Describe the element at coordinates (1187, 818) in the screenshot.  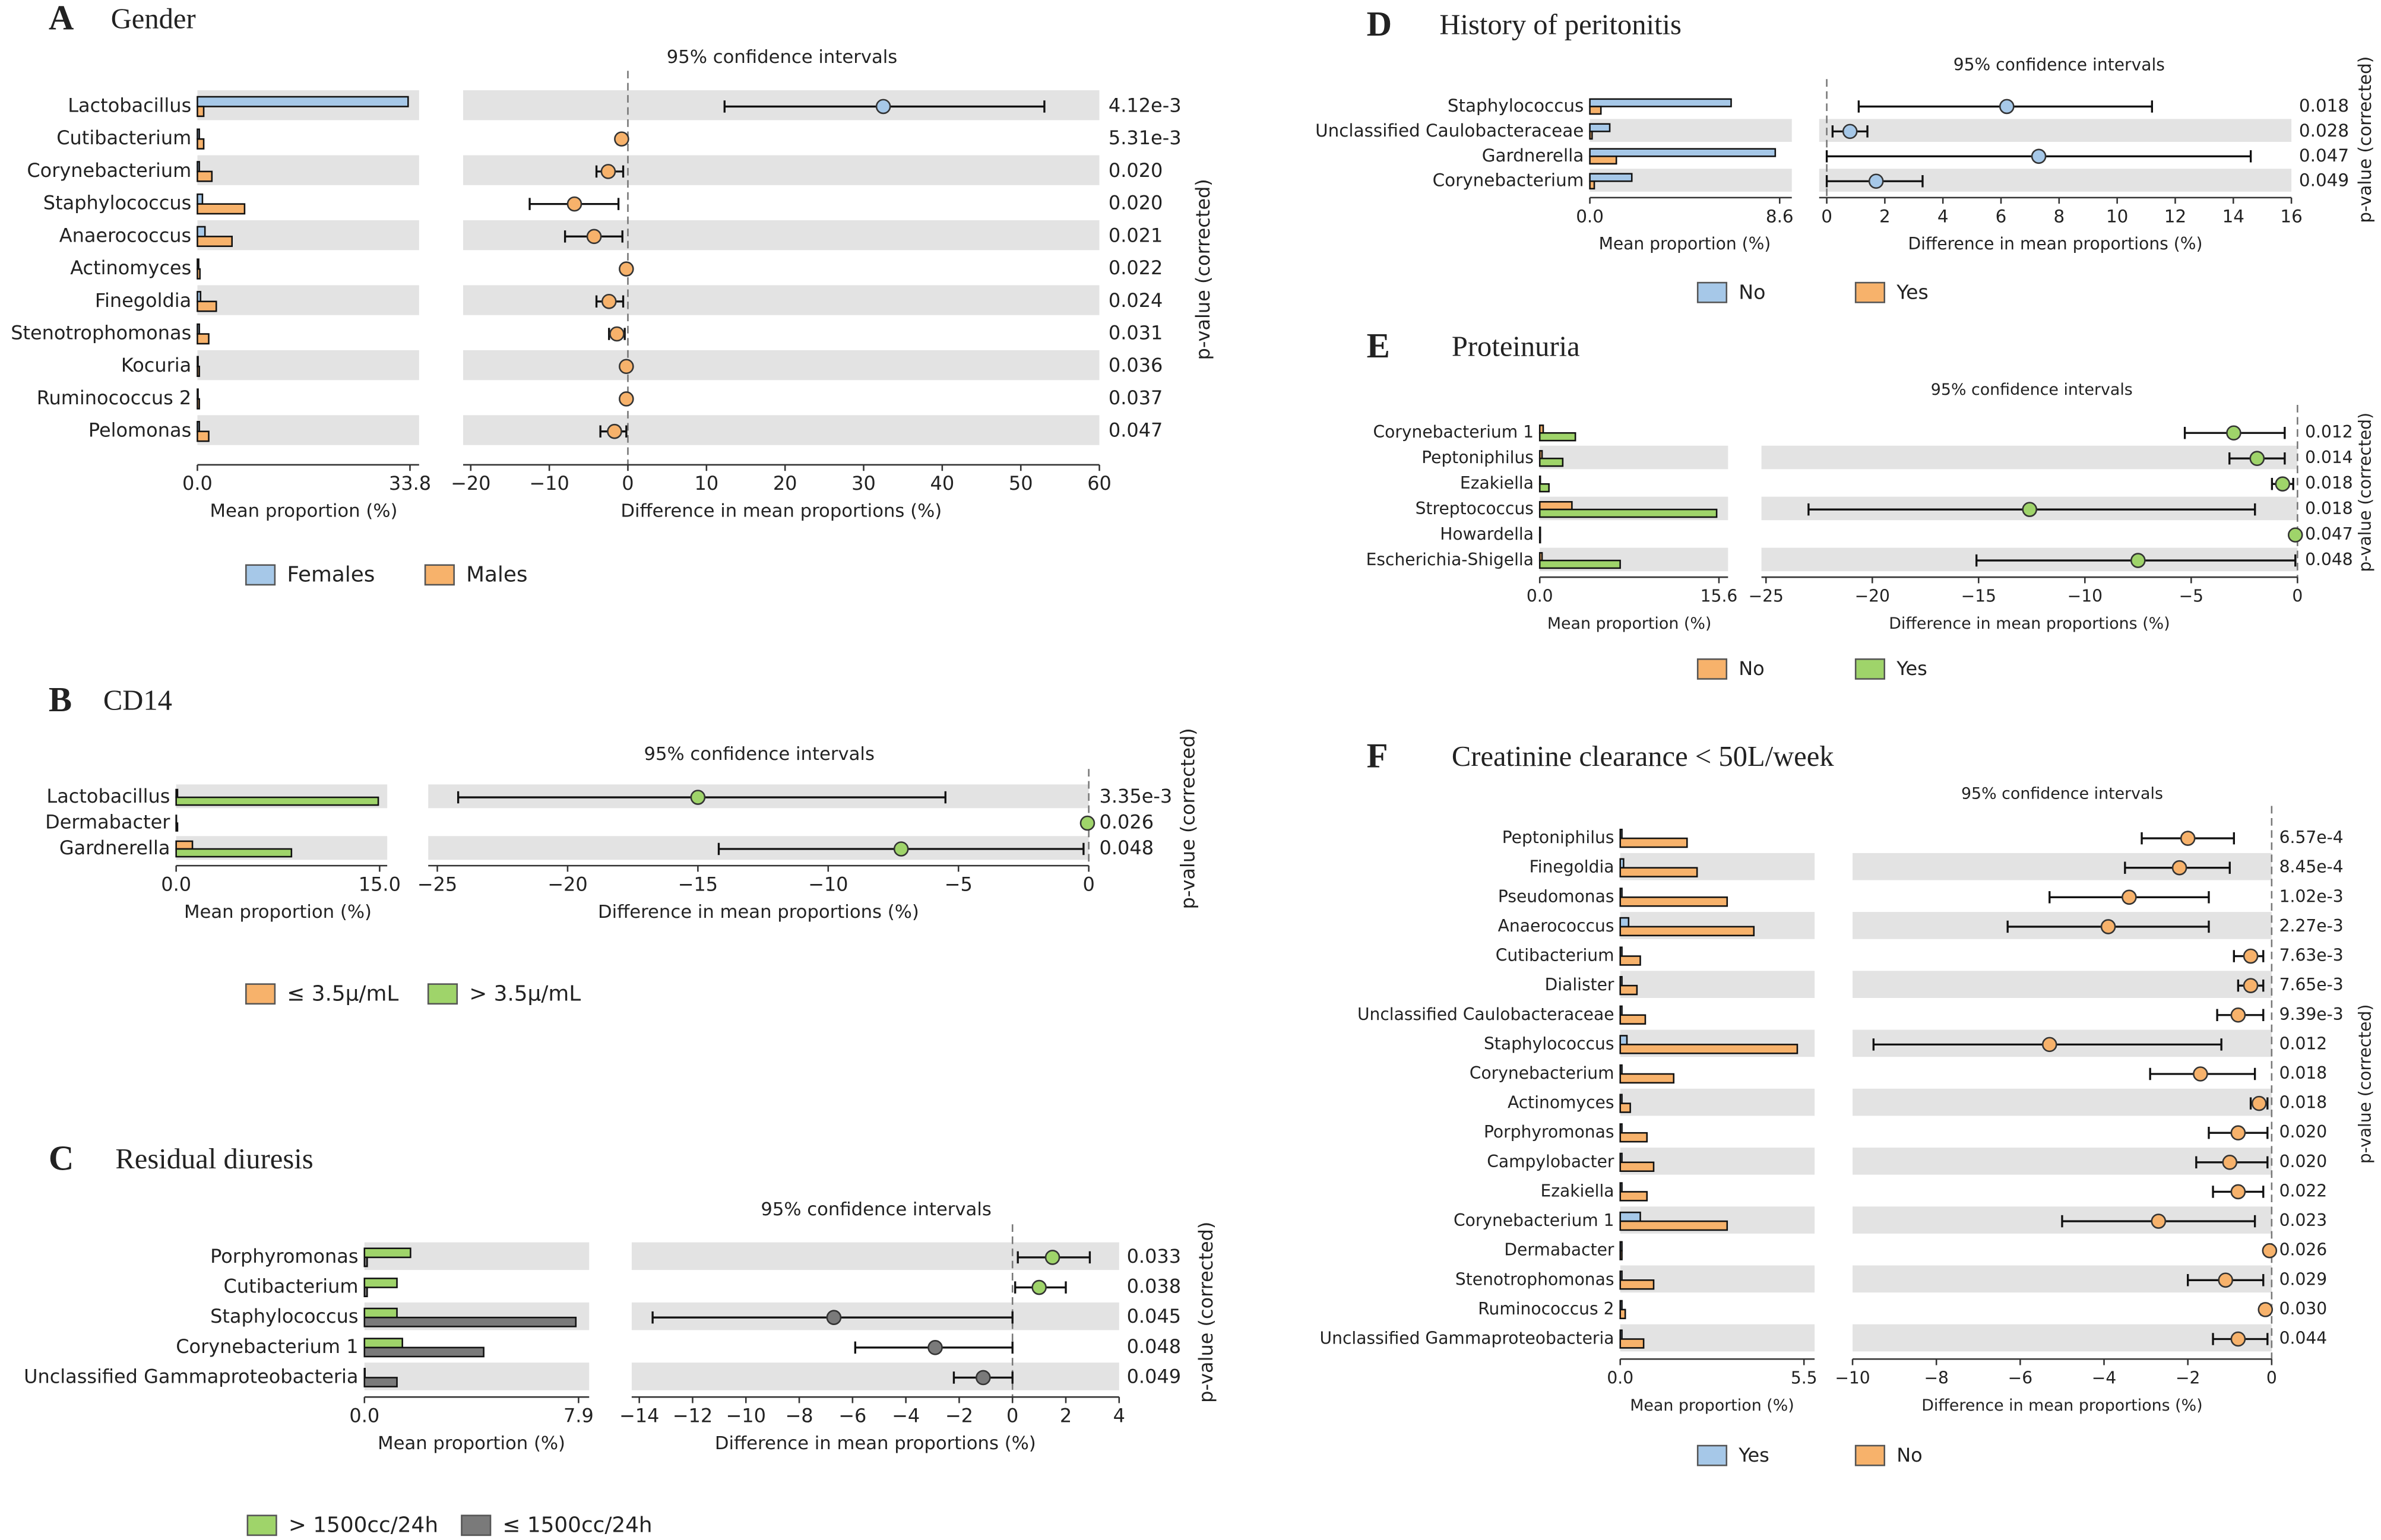
I see `p-axis-label: p-value (corrected)` at that location.